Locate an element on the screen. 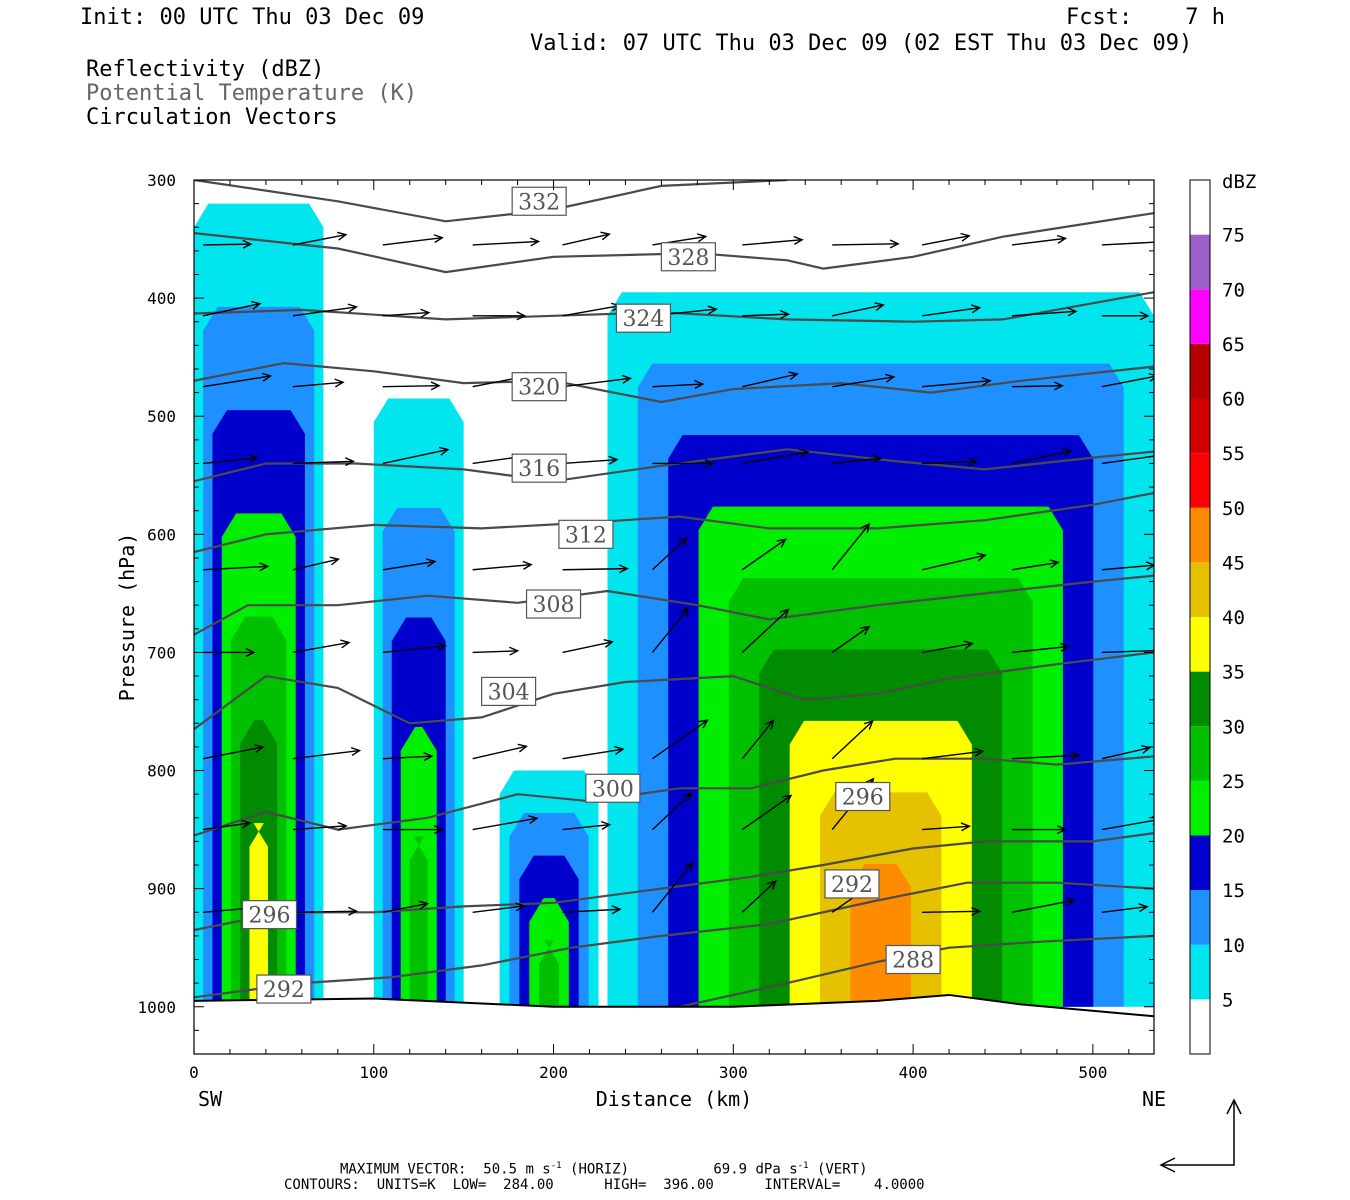 This screenshot has width=1350, height=1200. max-vector-prefix: MAXIMUM VECTOR: is located at coordinates (403, 1169).